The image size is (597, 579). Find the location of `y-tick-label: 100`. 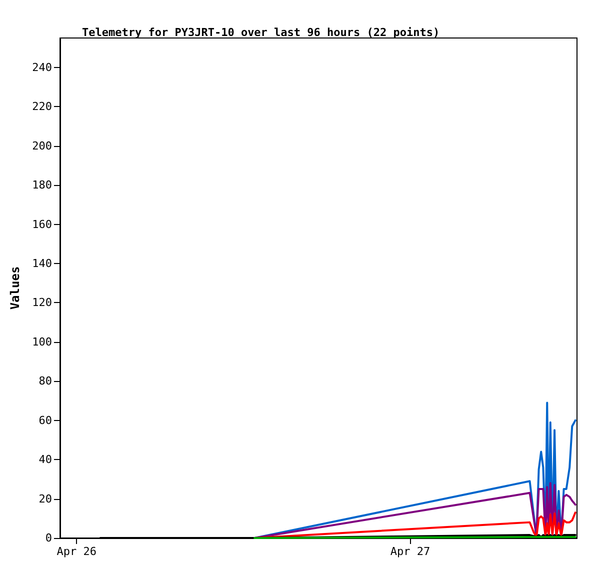

y-tick-label: 100 is located at coordinates (42, 341).